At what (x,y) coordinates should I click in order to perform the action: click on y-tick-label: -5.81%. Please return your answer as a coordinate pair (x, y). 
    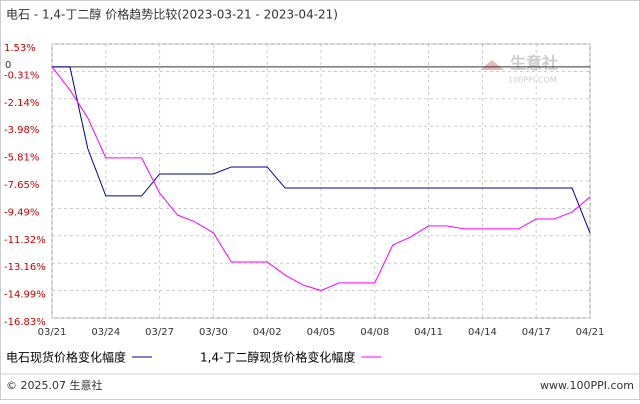
    Looking at the image, I should click on (21, 158).